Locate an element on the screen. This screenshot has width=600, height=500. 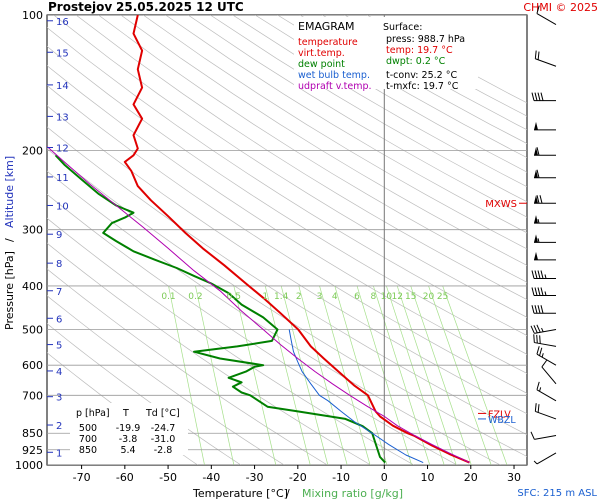
temperature-tick-label: -60 is located at coordinates (125, 477).